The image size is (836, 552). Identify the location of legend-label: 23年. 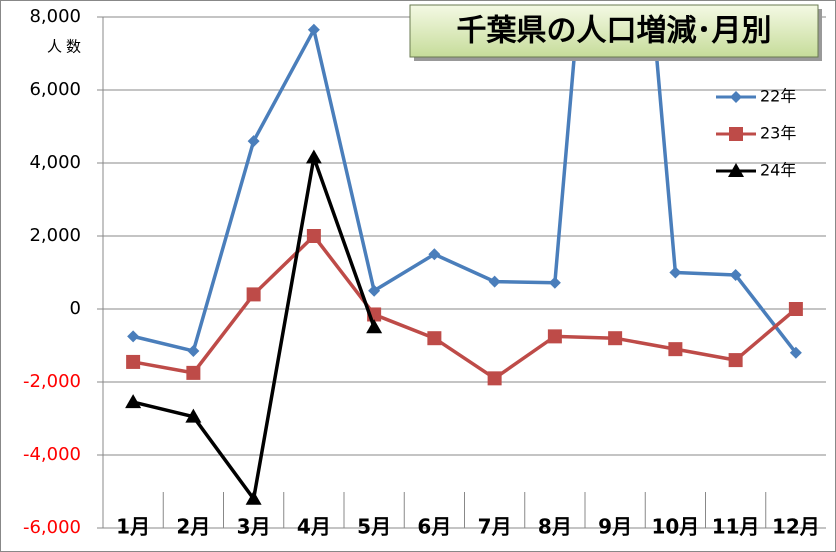
(778, 133).